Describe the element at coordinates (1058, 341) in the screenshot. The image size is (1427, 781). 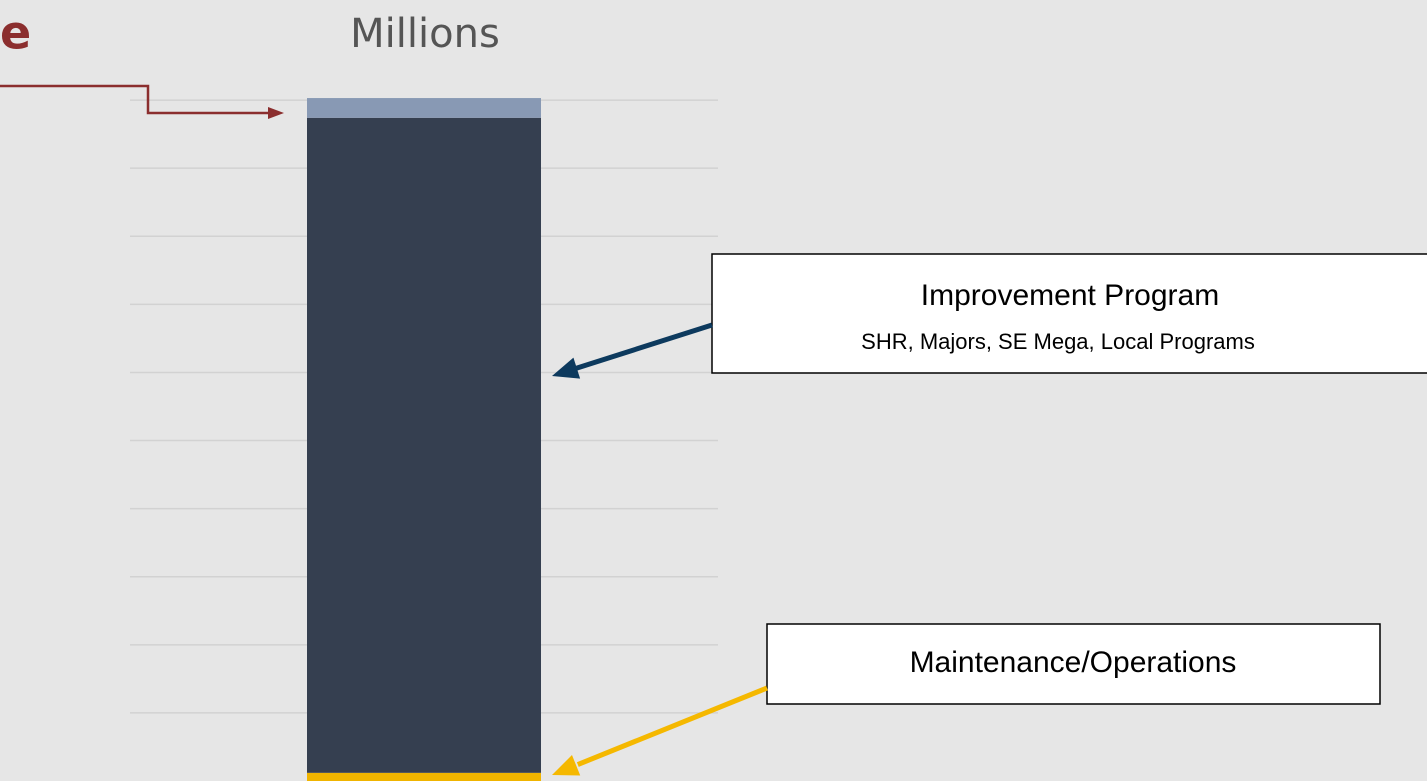
I see `annotation-detail: SHR, Majors, SE Mega, Local Programs` at that location.